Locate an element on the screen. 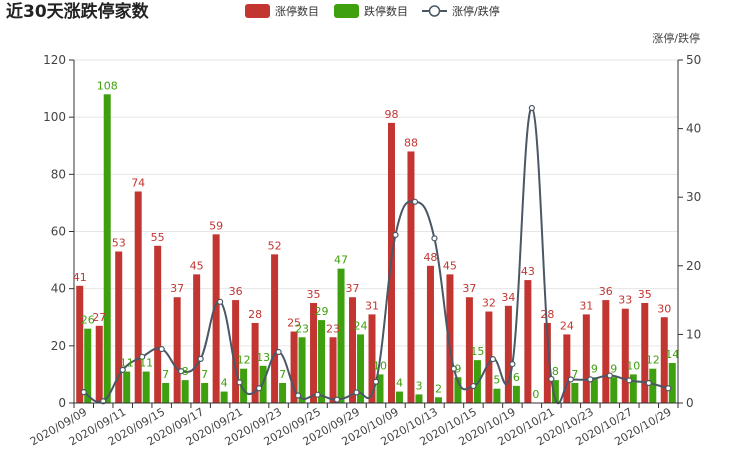 This screenshot has height=463, width=750. bar-label-limit-down: 23 is located at coordinates (302, 328).